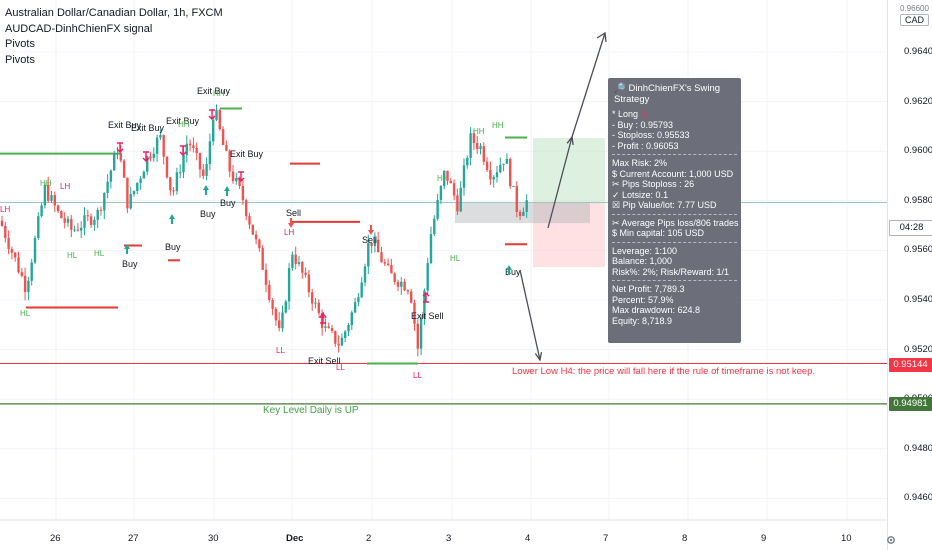 This screenshot has width=932, height=550. Describe the element at coordinates (642, 320) in the screenshot. I see `equity-line: Equity: 8,718.9` at that location.